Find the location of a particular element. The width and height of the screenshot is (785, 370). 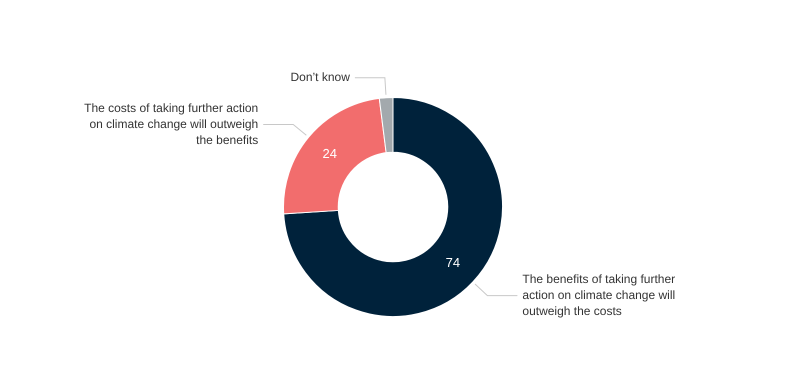

data-label: 74 is located at coordinates (453, 262).